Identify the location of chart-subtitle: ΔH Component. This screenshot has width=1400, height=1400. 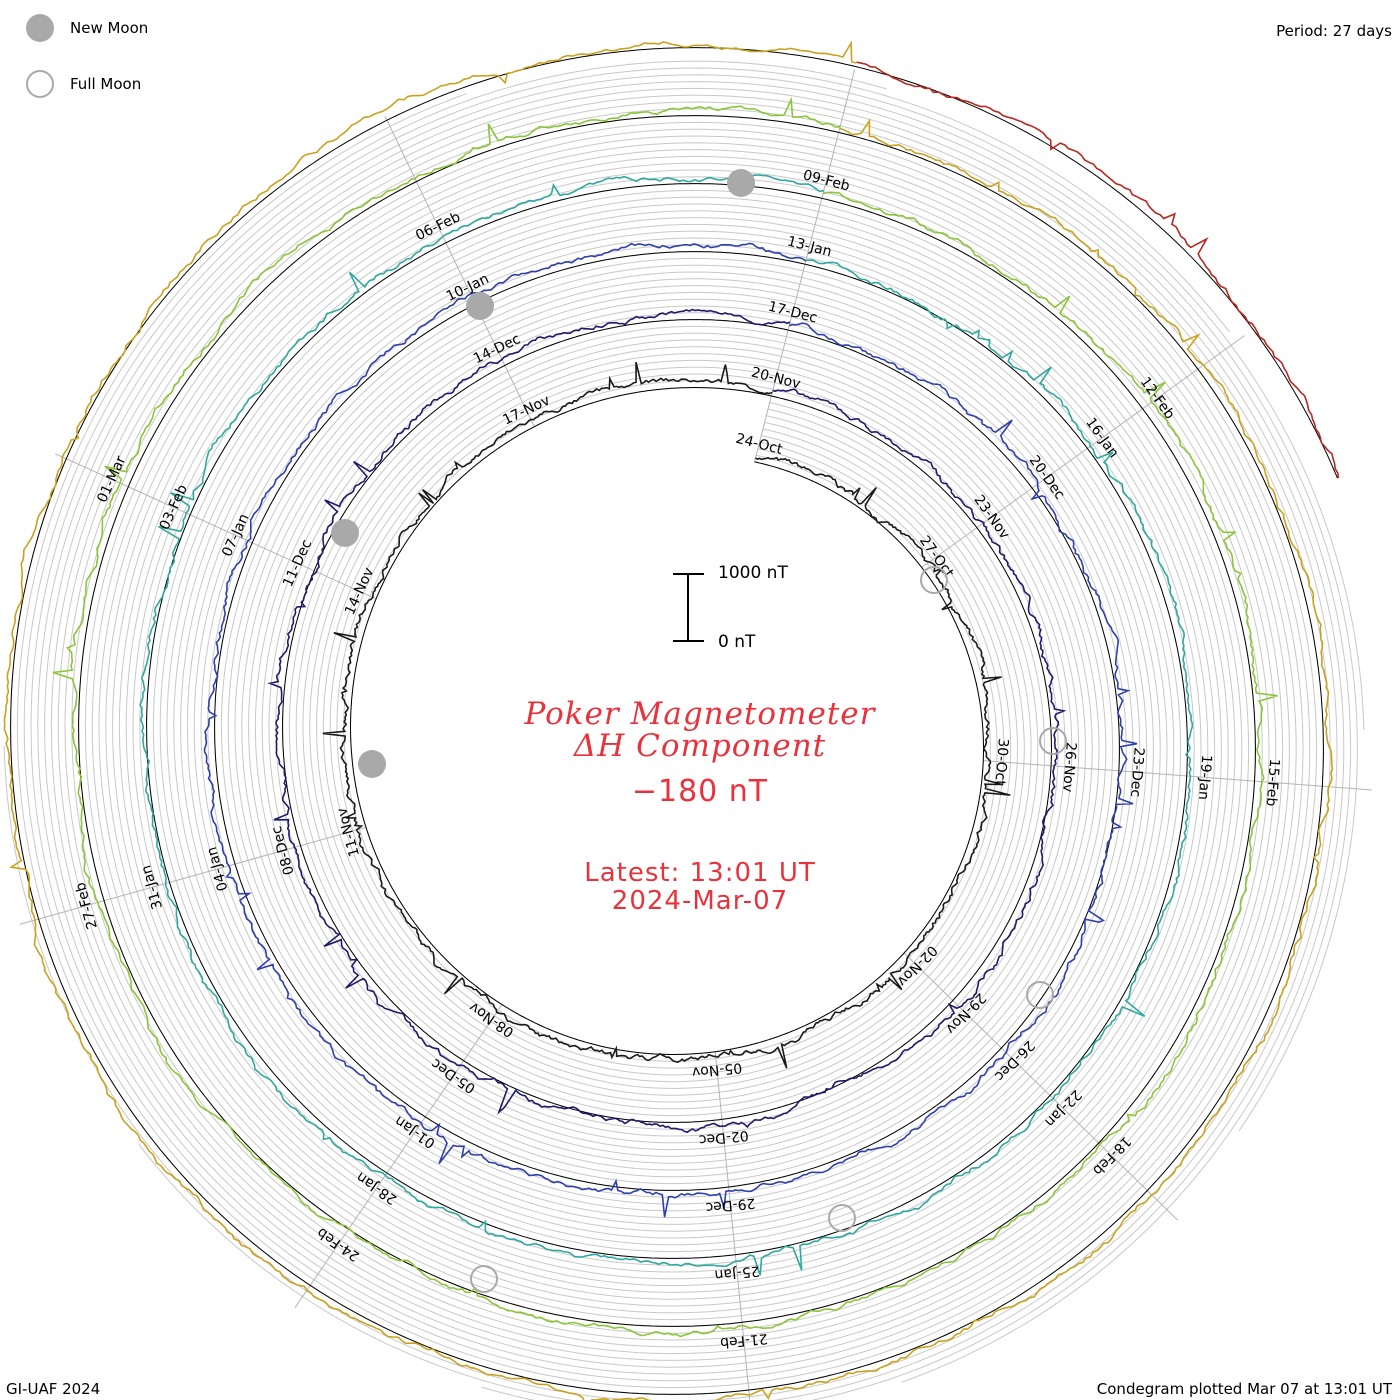
(700, 746).